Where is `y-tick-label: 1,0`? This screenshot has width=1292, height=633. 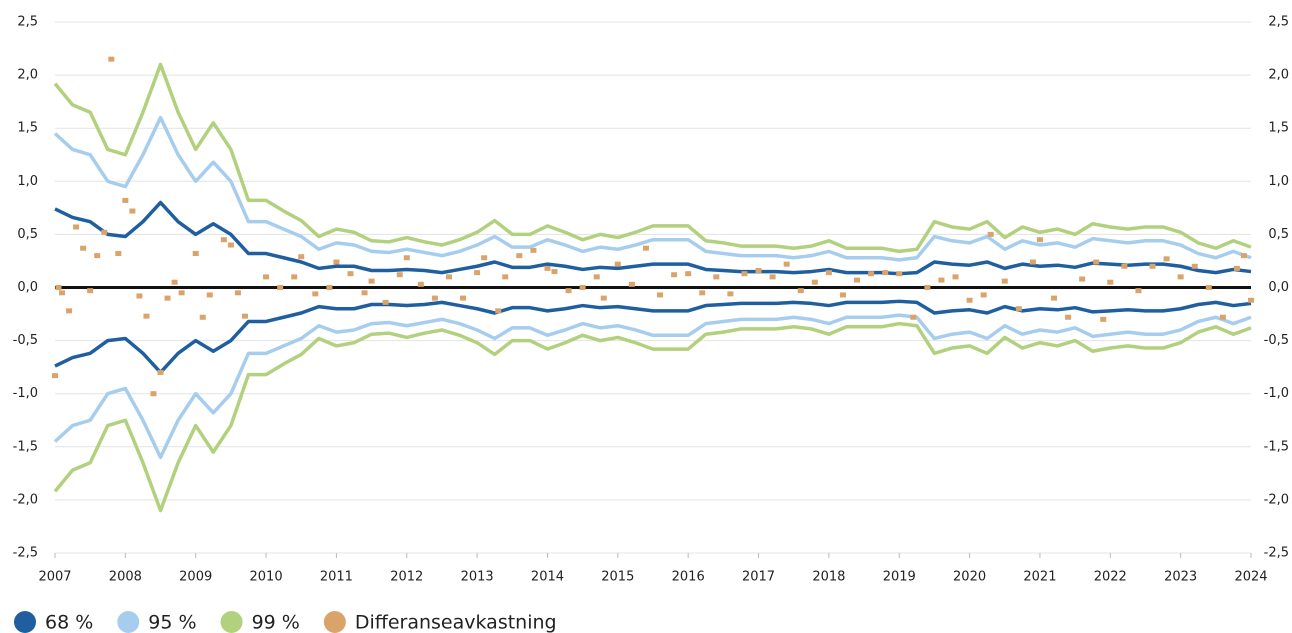
y-tick-label: 1,0 is located at coordinates (27, 181).